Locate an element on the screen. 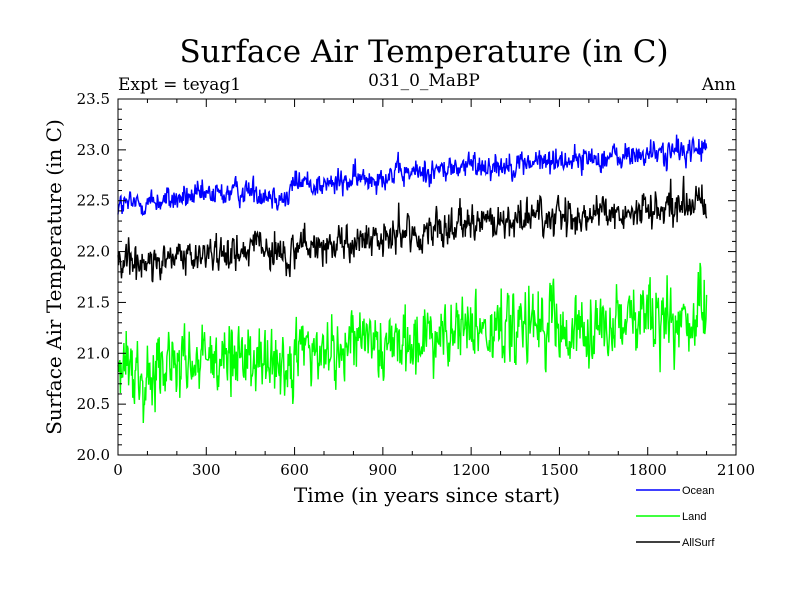  x-tick-label: 0 is located at coordinates (118, 470).